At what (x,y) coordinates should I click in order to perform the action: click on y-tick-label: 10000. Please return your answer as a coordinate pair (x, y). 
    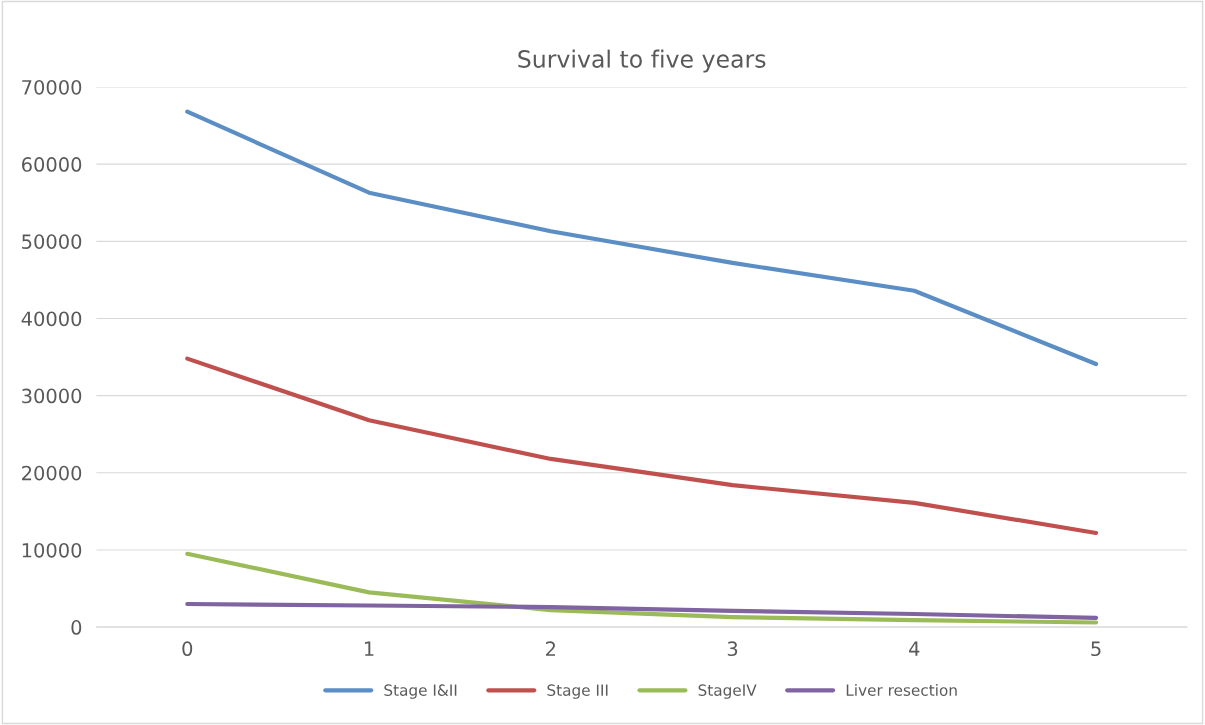
    Looking at the image, I should click on (52, 550).